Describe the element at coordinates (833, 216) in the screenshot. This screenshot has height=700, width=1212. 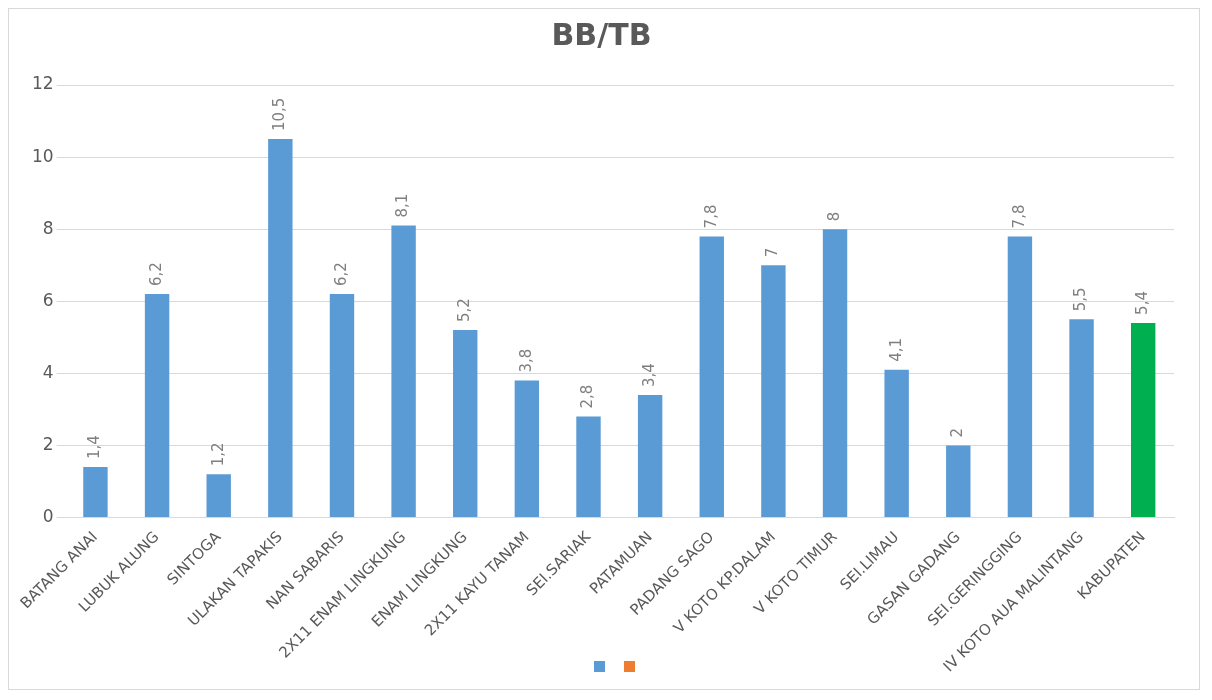
I see `data-label: 8` at that location.